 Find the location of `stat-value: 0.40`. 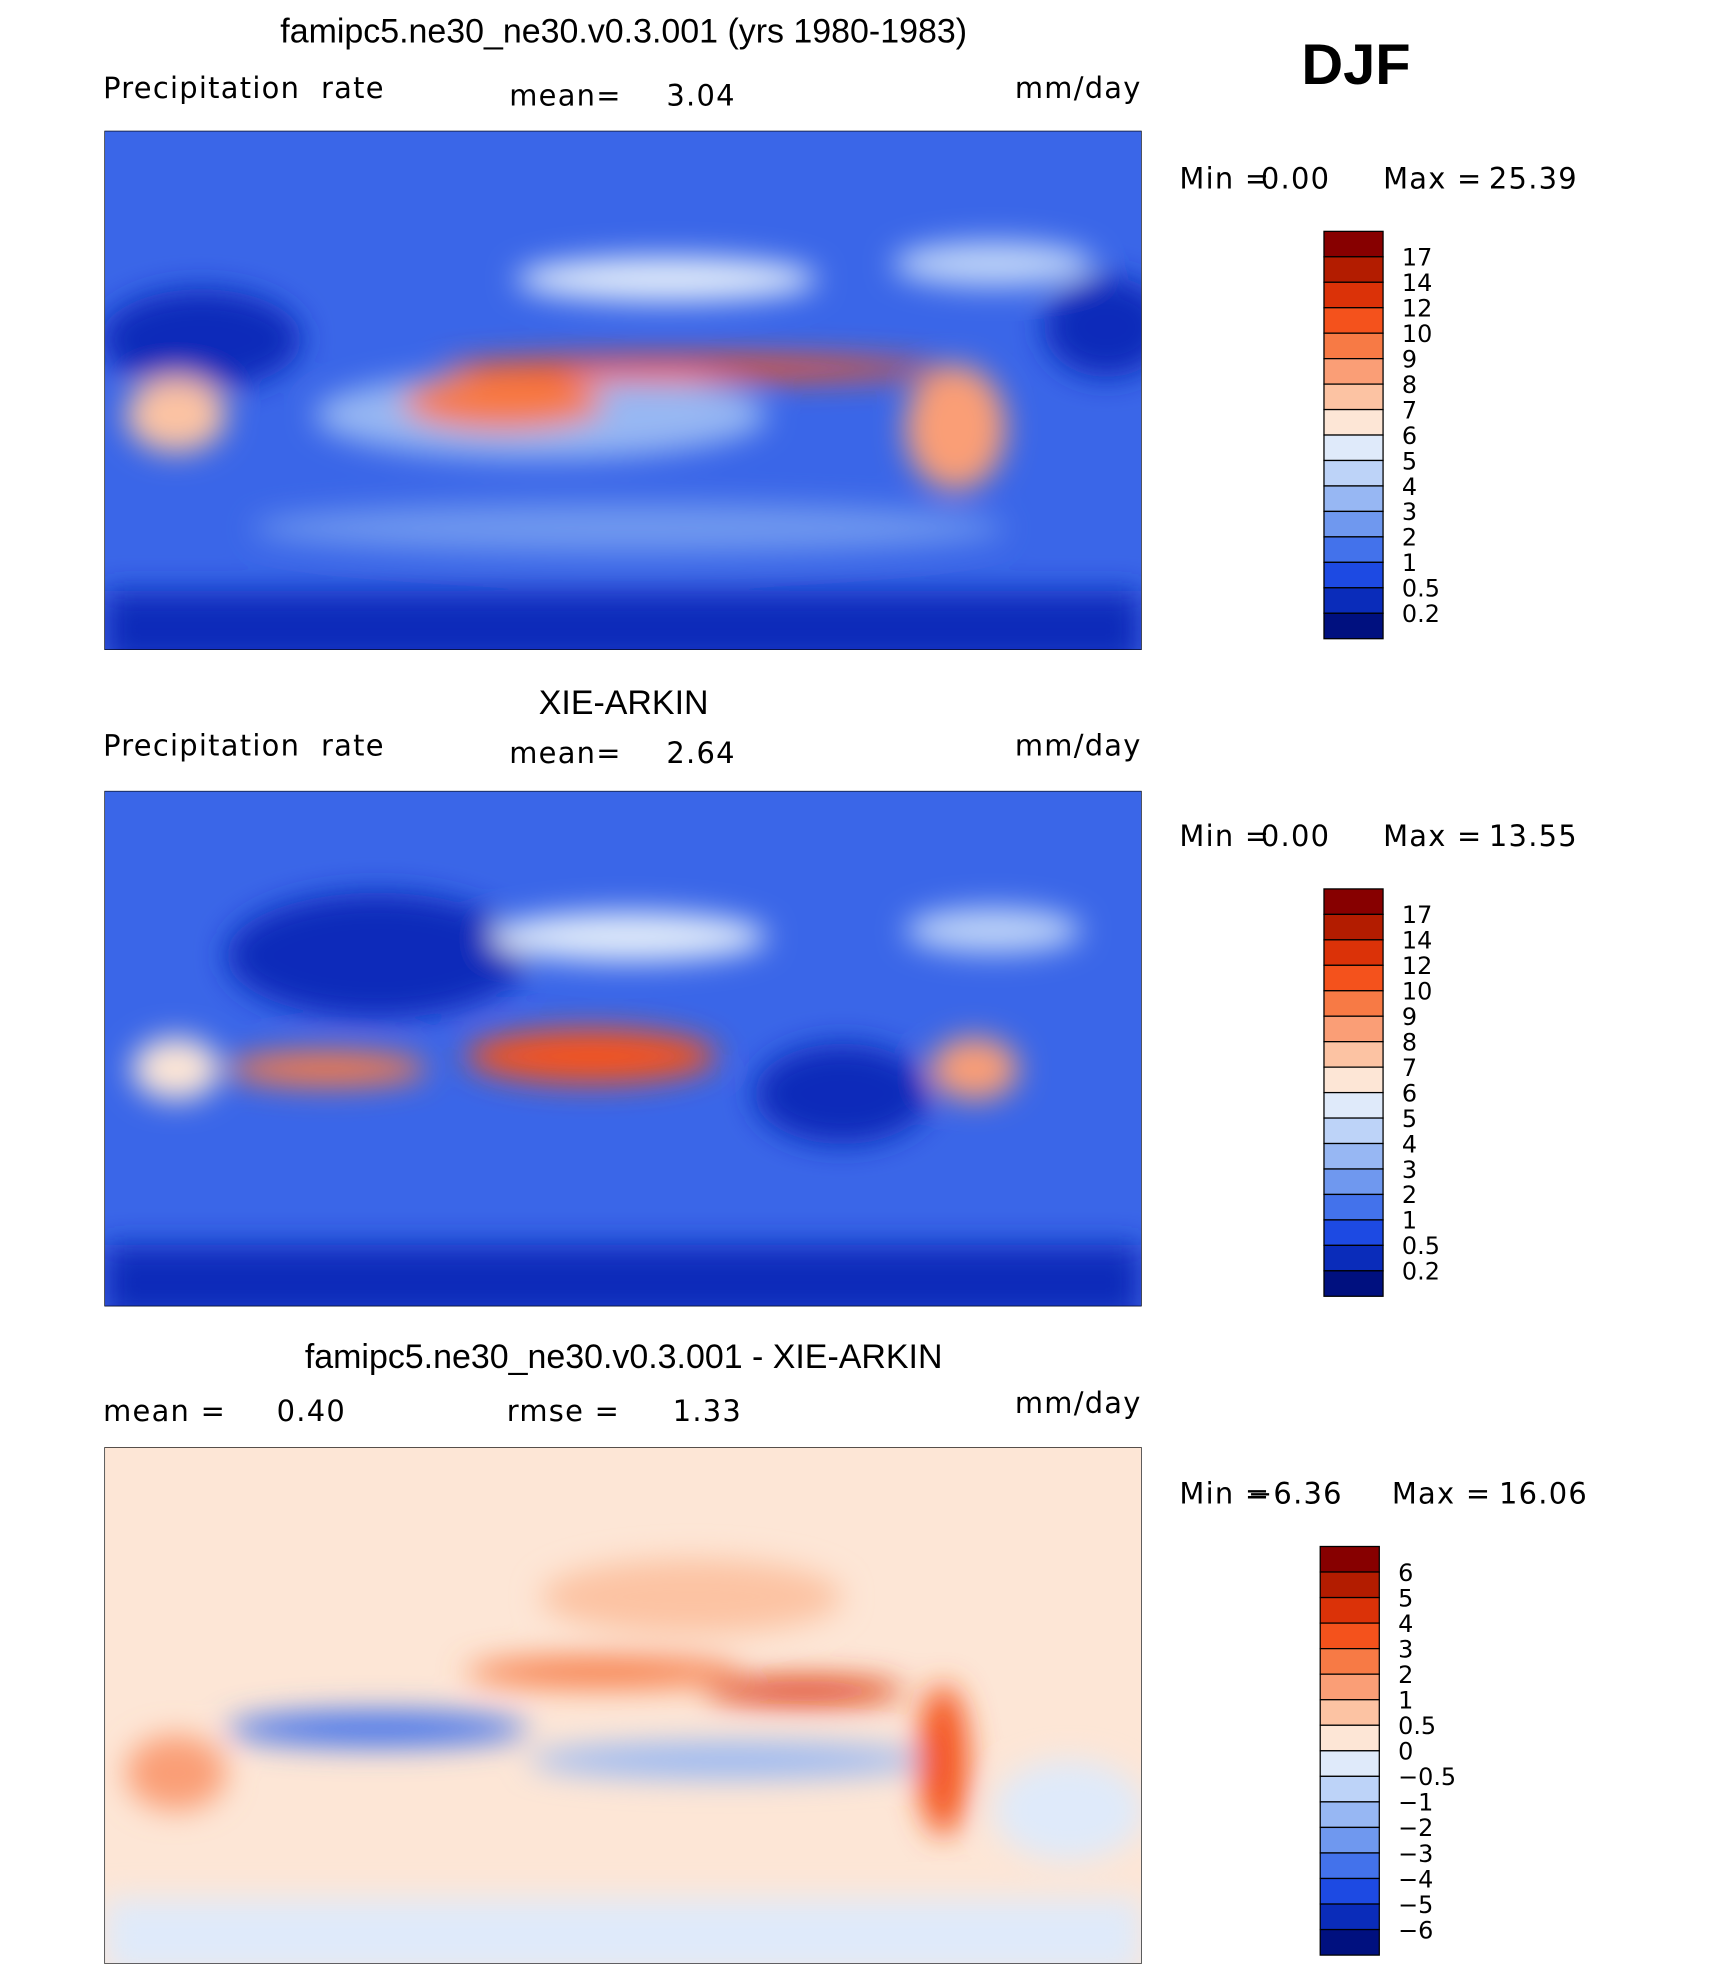

stat-value: 0.40 is located at coordinates (311, 1411).